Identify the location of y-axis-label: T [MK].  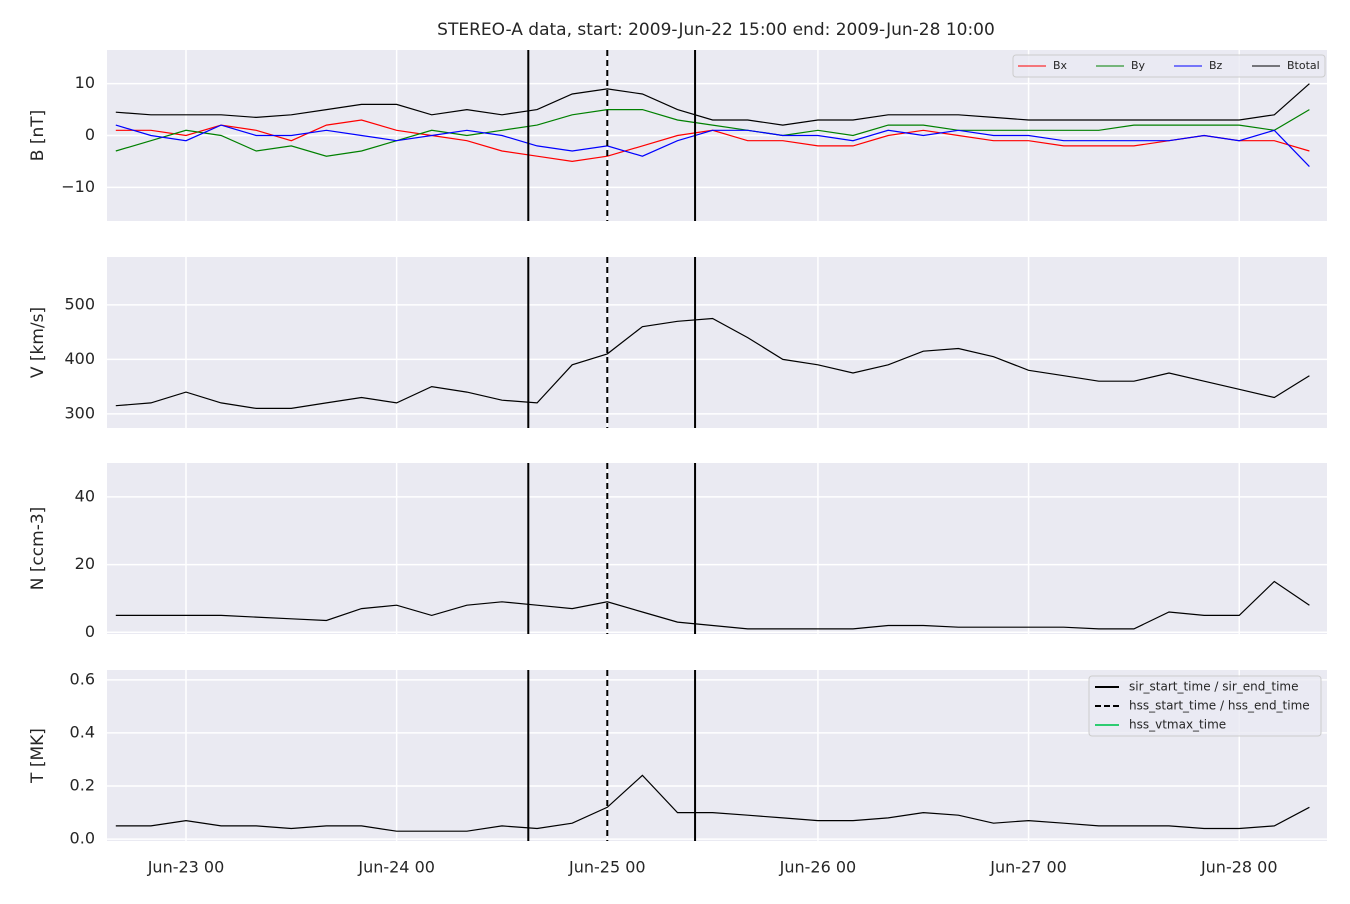
(38, 756).